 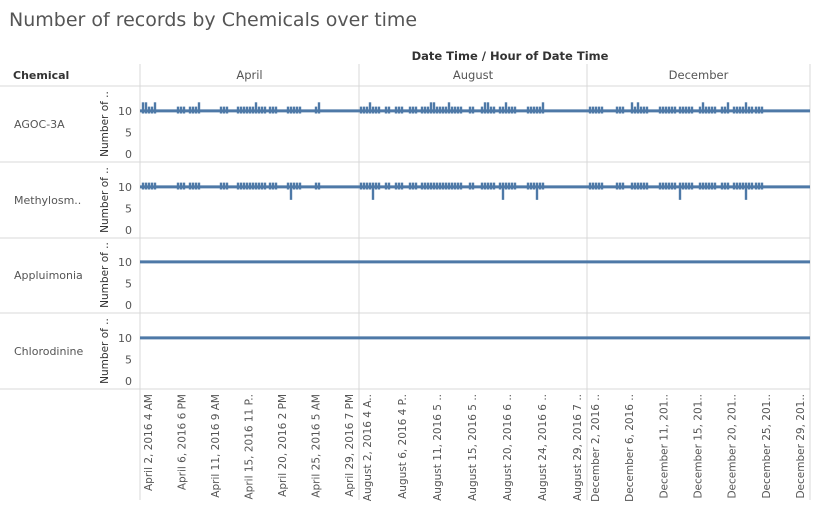 What do you see at coordinates (699, 446) in the screenshot?
I see `x-tick-label: December 15, 201..` at bounding box center [699, 446].